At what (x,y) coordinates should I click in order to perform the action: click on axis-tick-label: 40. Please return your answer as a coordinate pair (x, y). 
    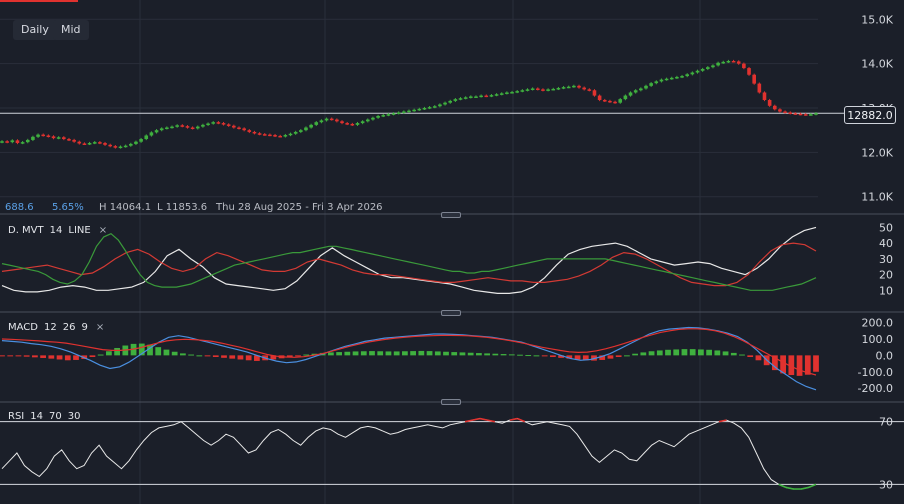
    Looking at the image, I should click on (886, 243).